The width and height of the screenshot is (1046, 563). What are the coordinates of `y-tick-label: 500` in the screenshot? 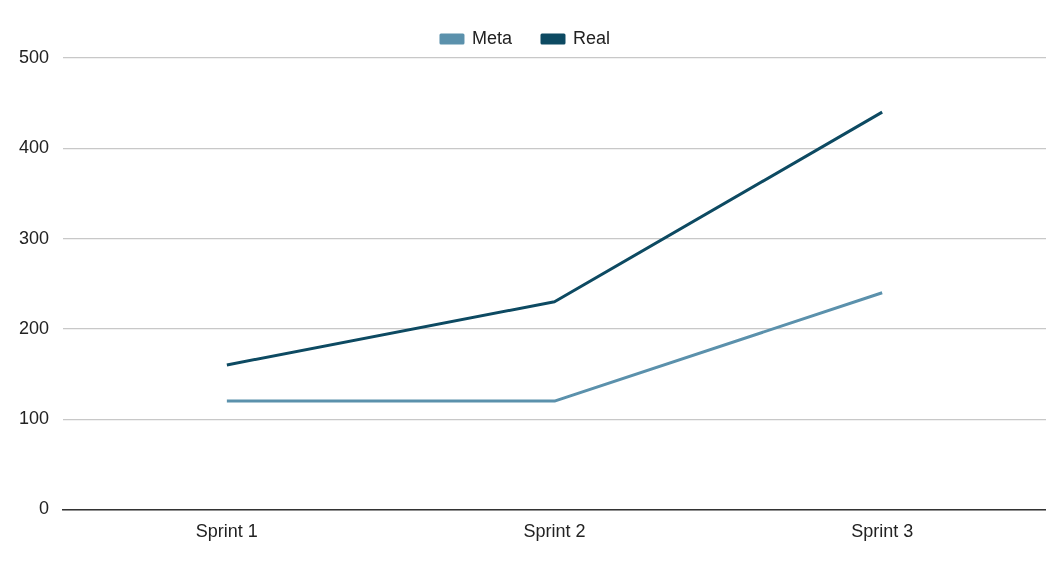 It's located at (34, 56).